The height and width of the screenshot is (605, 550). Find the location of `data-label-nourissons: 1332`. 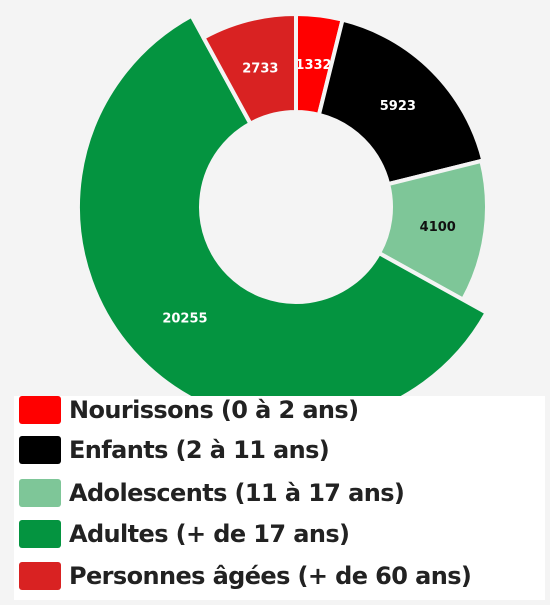

data-label-nourissons: 1332 is located at coordinates (313, 65).